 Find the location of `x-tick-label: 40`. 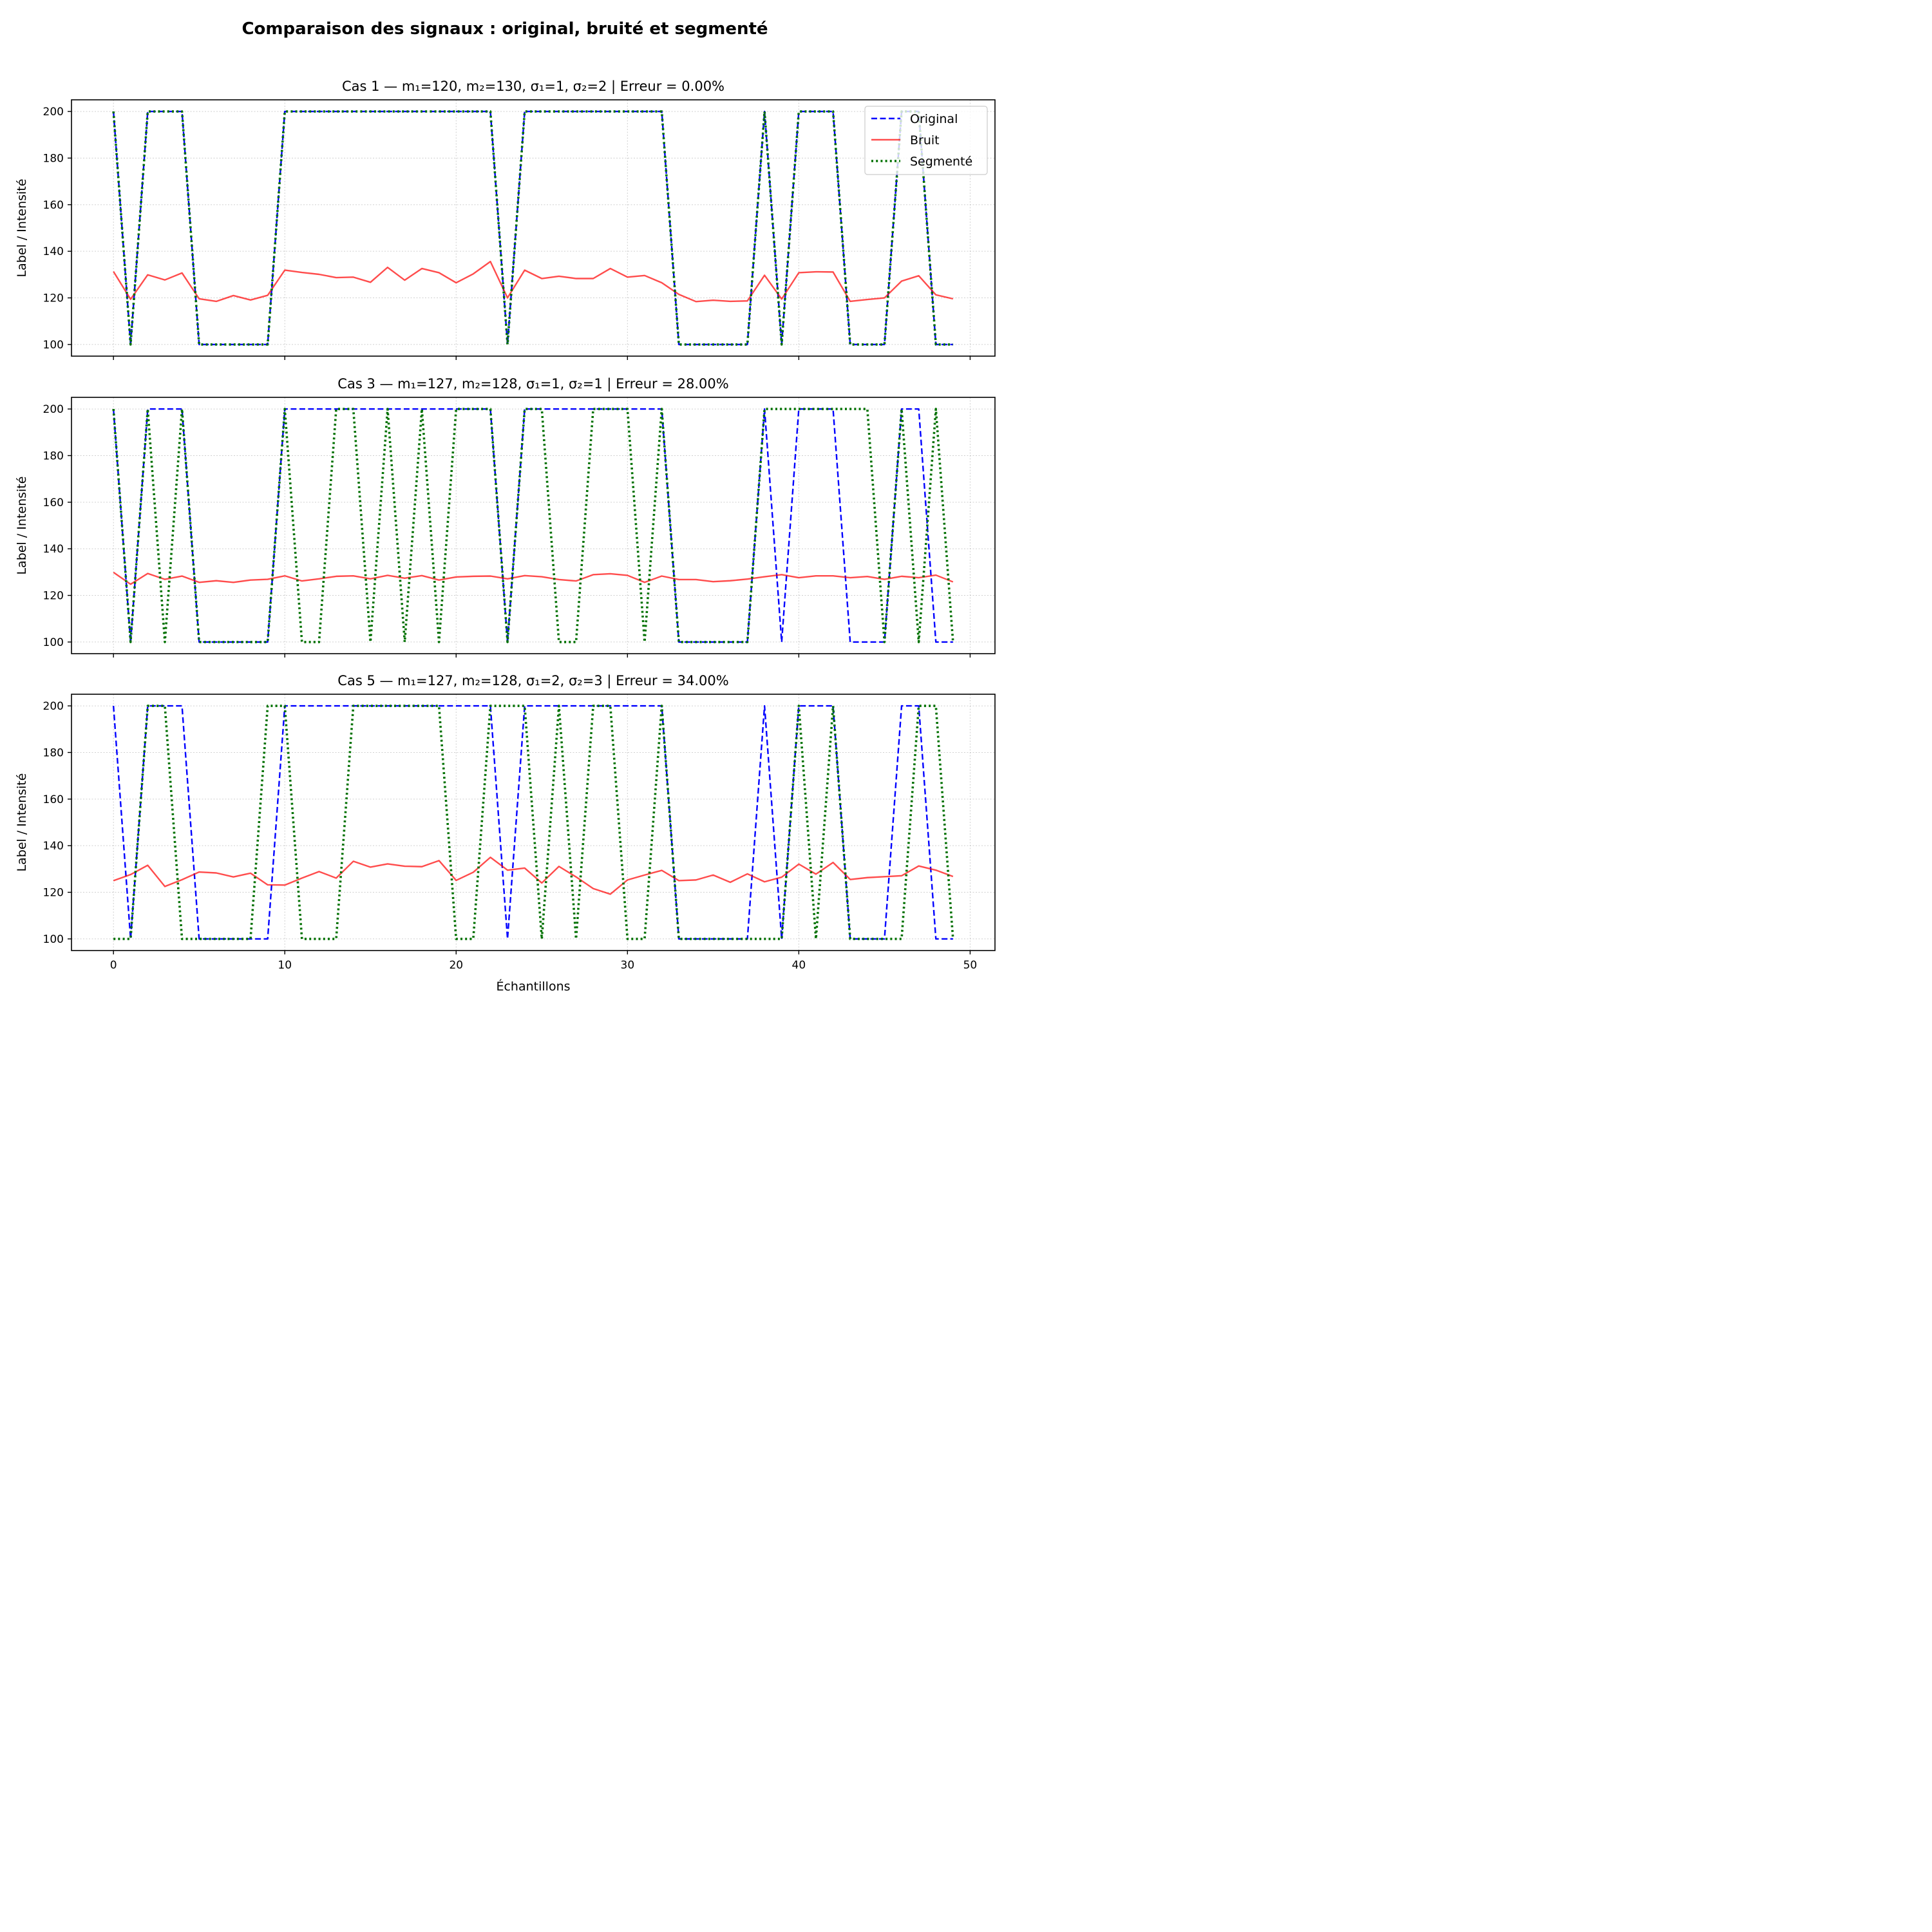

x-tick-label: 40 is located at coordinates (799, 966).